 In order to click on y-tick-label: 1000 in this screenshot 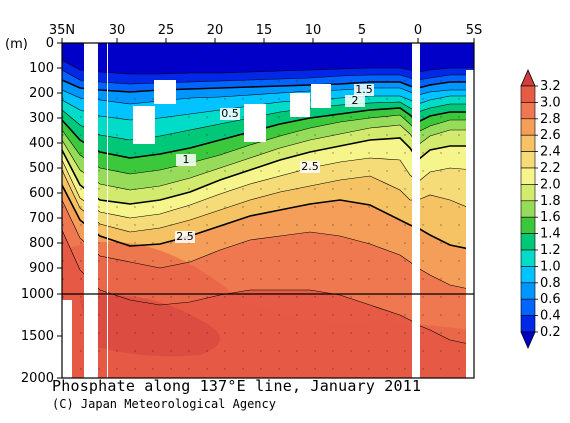, I will do `click(37, 294)`.